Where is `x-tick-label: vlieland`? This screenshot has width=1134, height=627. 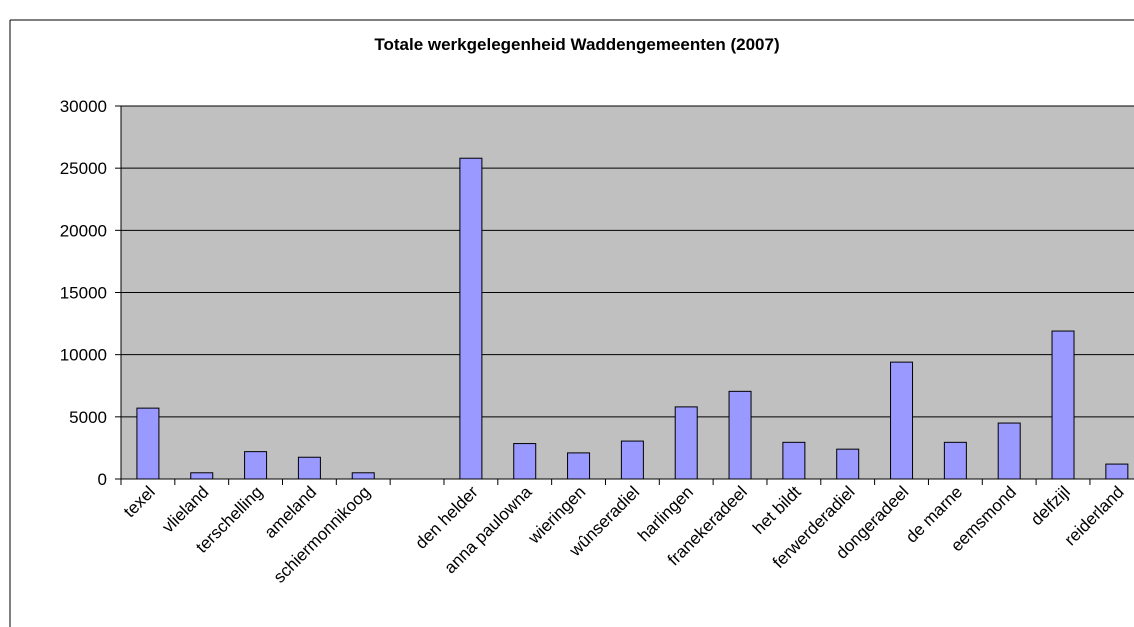
x-tick-label: vlieland is located at coordinates (185, 509).